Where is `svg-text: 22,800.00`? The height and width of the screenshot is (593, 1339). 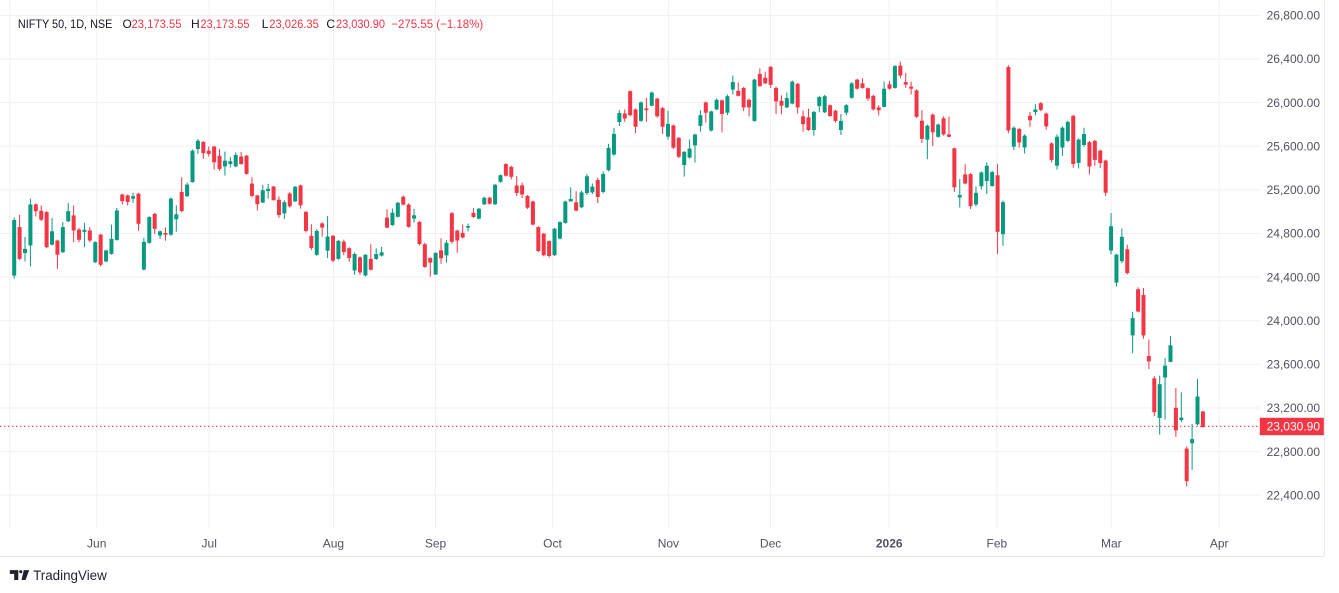 svg-text: 22,800.00 is located at coordinates (1294, 452).